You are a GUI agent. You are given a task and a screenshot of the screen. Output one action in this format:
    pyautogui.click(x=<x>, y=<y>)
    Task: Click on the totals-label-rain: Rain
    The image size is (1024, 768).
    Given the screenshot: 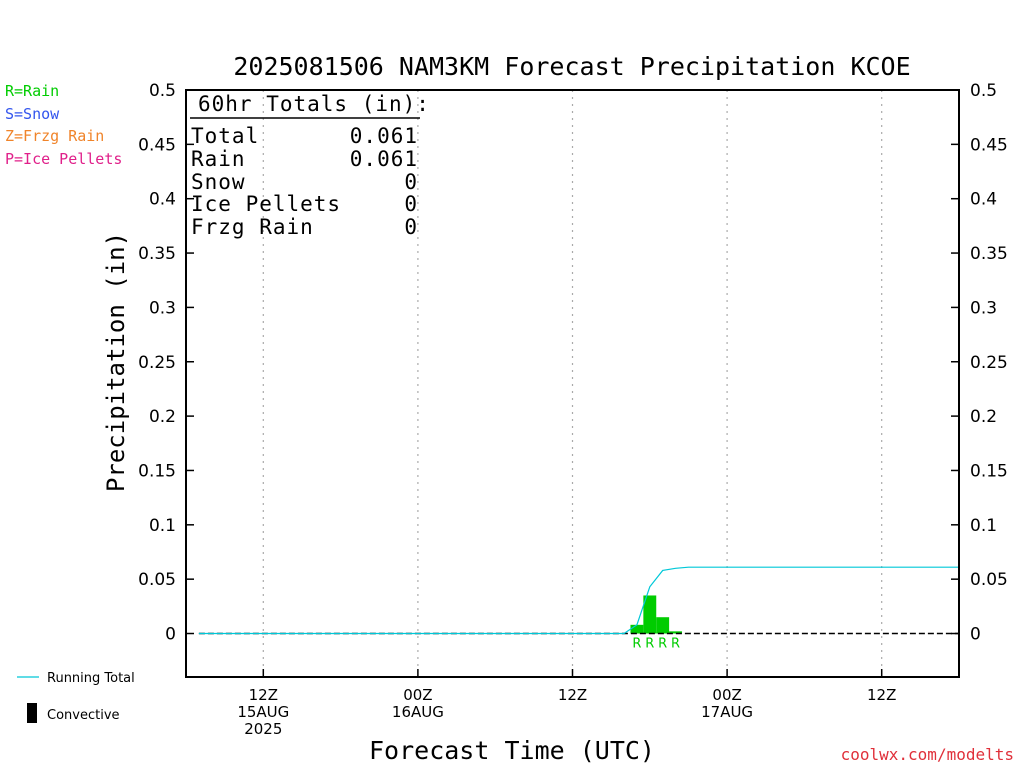 What is the action you would take?
    pyautogui.click(x=218, y=159)
    